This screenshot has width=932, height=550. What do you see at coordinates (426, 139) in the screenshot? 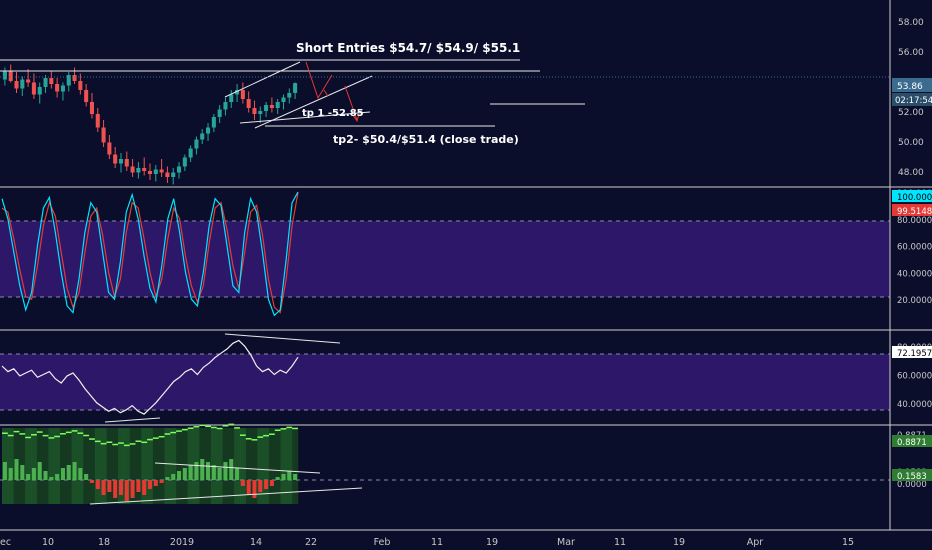
I see `annotation-tp2: tp2- $50.4/$51.4 (close trade)` at bounding box center [426, 139].